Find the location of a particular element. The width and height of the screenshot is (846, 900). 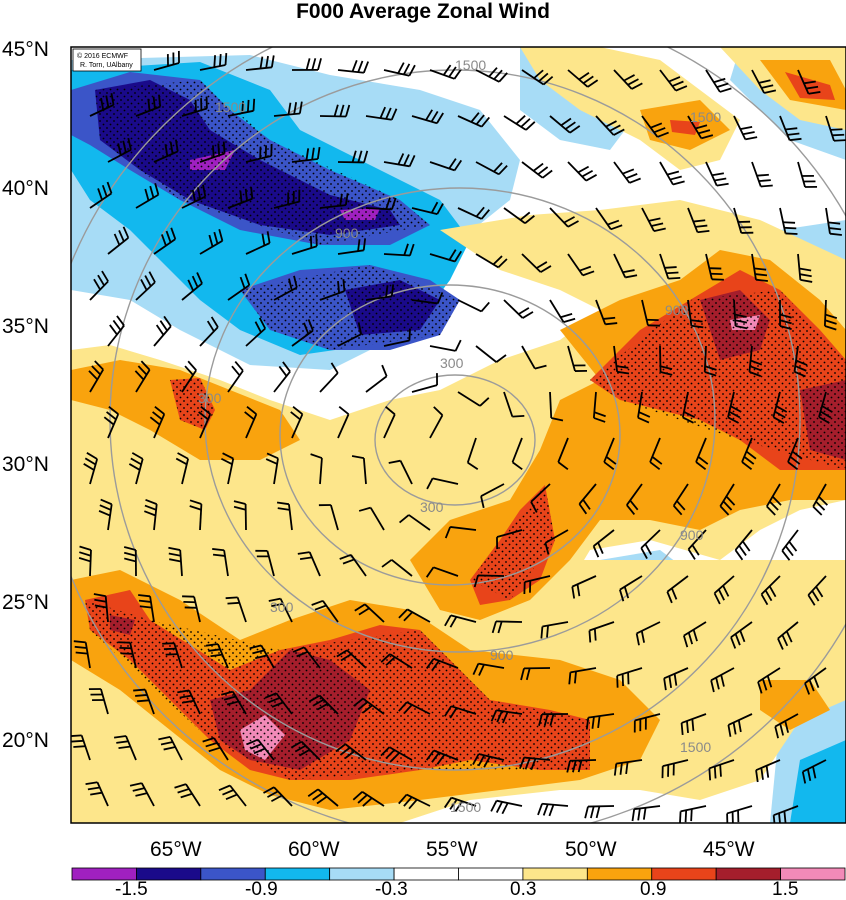

lon-label: 60°W is located at coordinates (314, 849).